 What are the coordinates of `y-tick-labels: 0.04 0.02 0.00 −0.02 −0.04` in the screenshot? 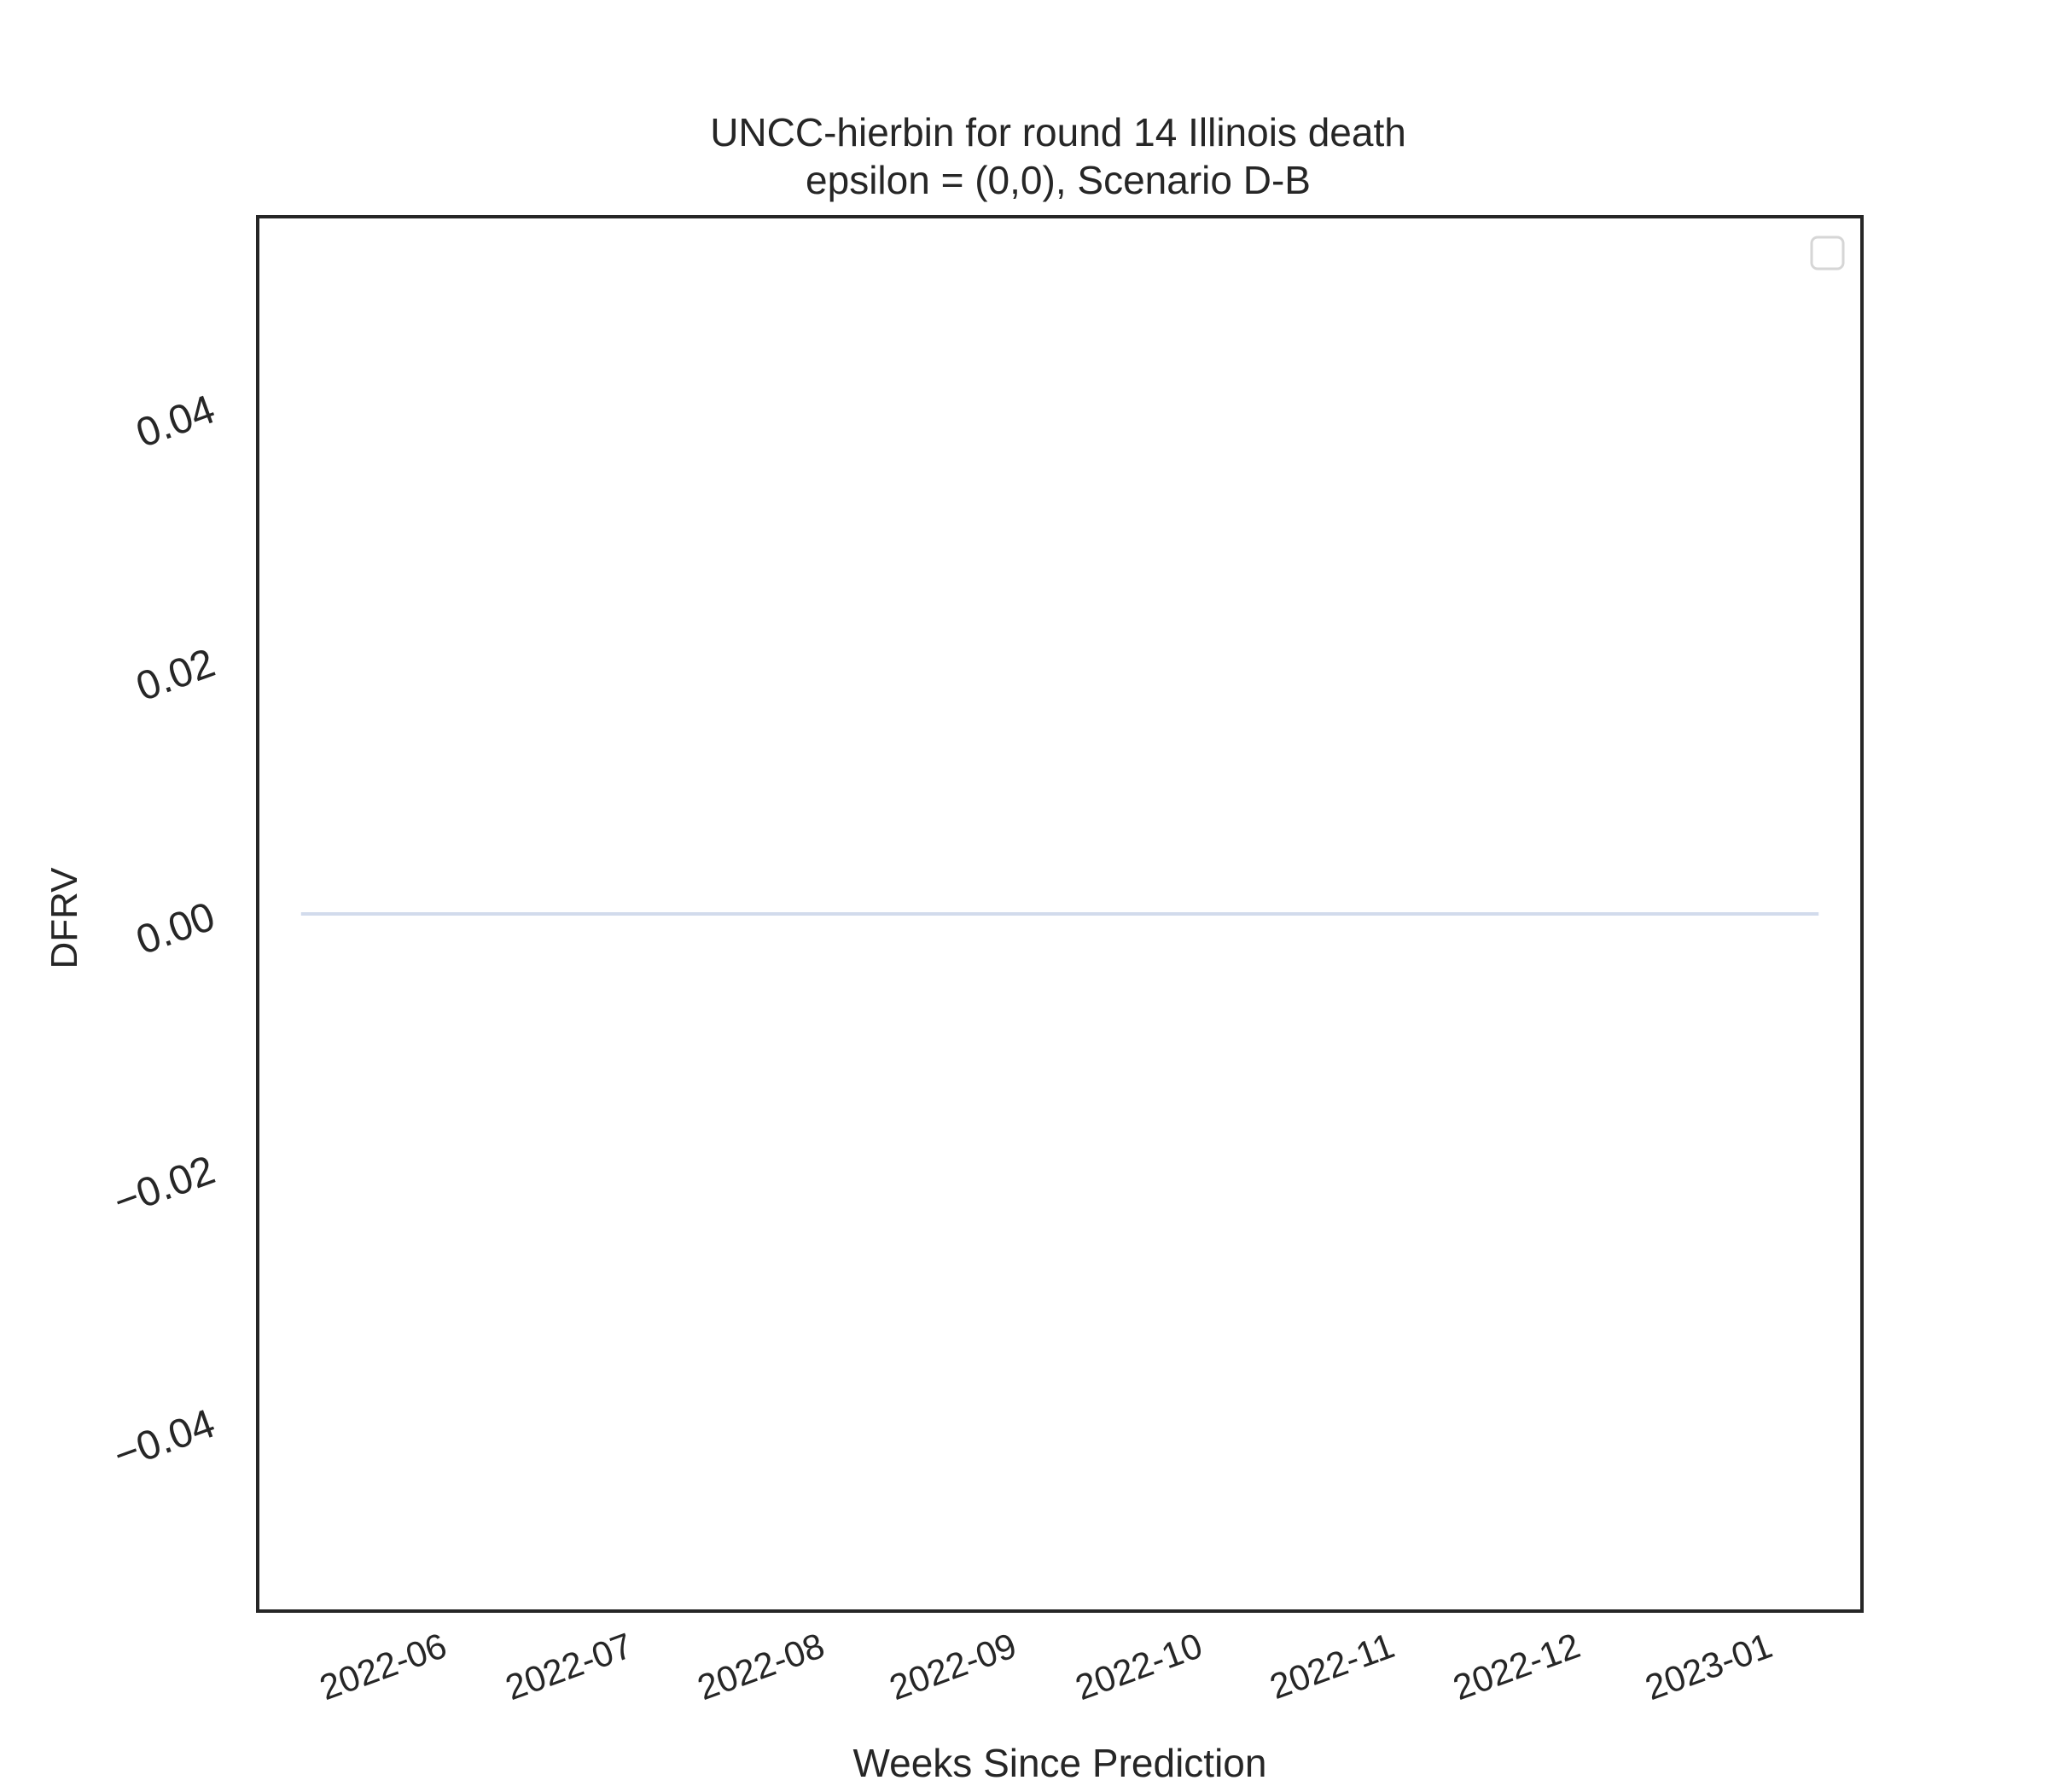 It's located at (164, 933).